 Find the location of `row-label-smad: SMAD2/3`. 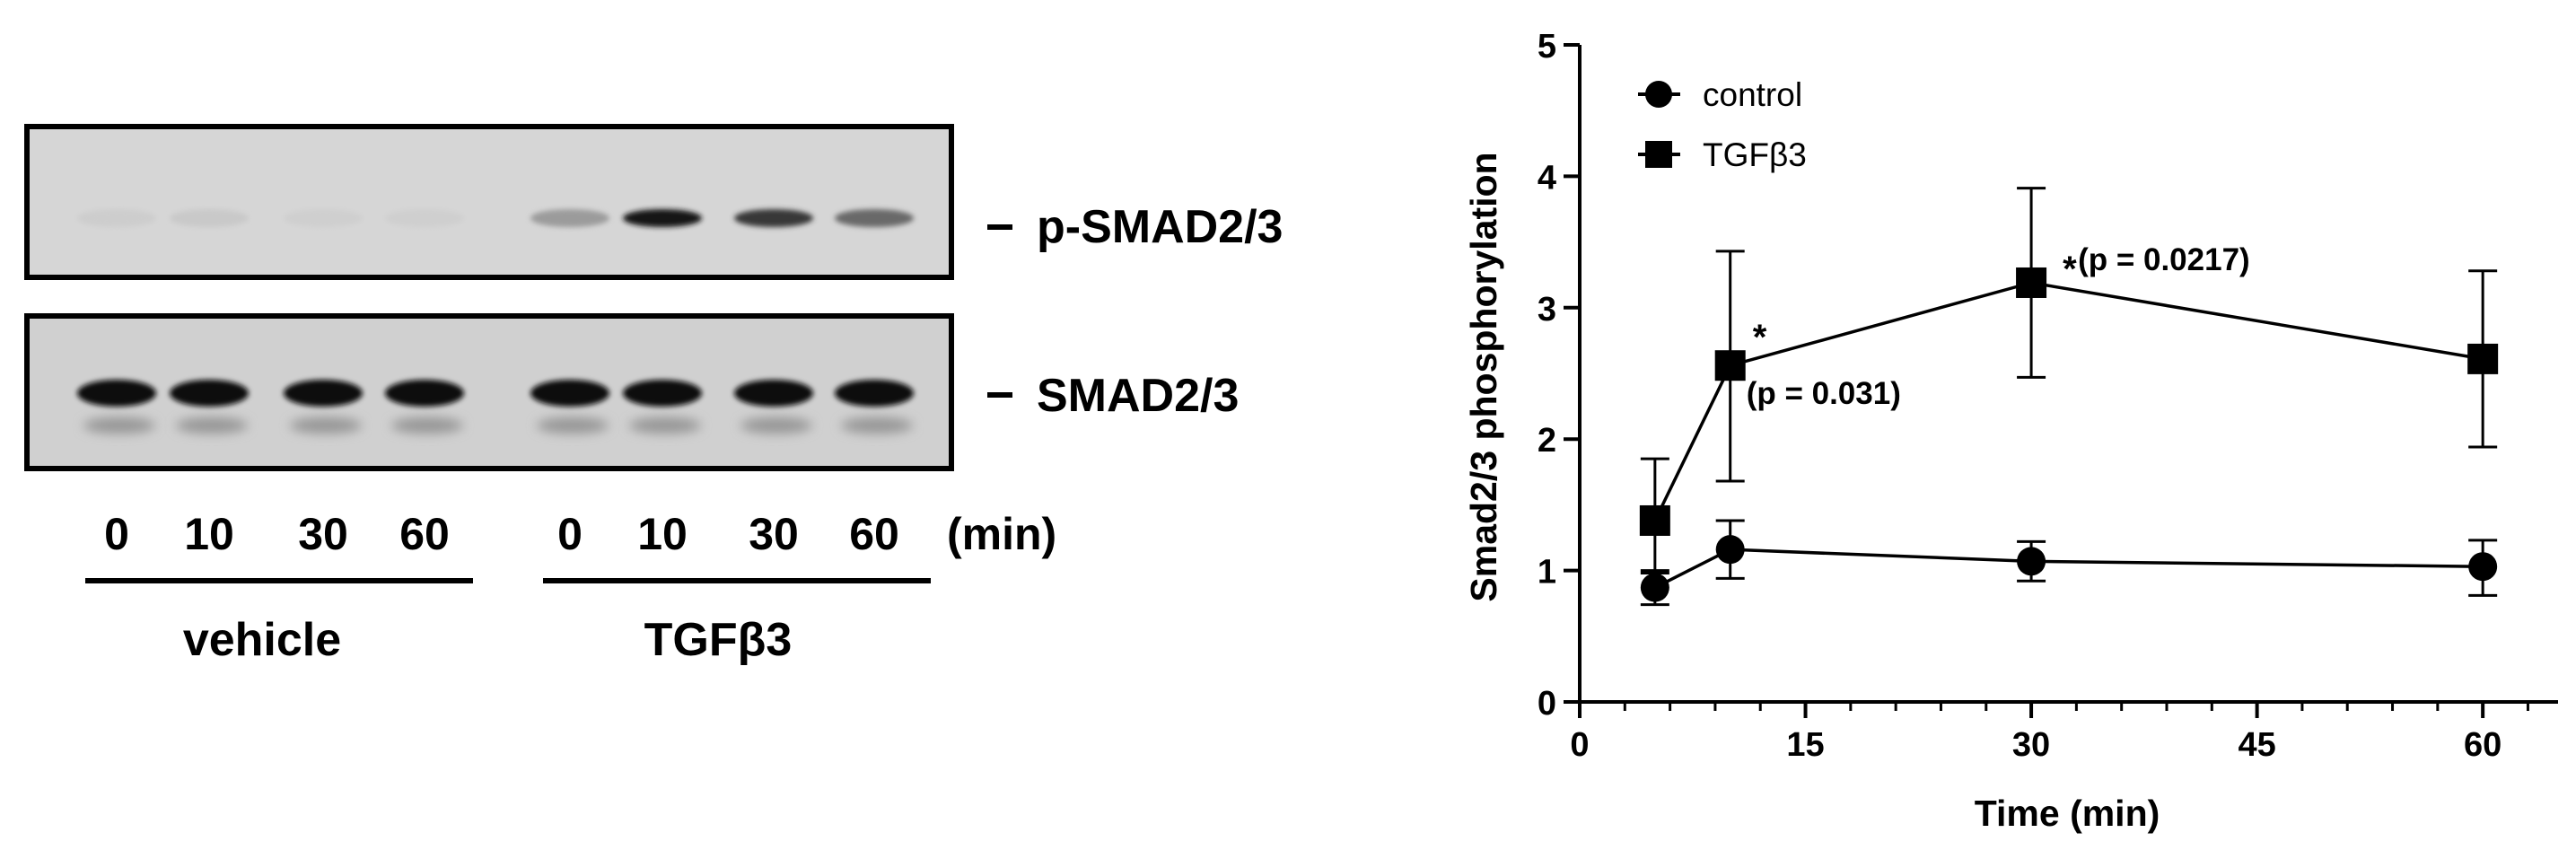

row-label-smad: SMAD2/3 is located at coordinates (1138, 396).